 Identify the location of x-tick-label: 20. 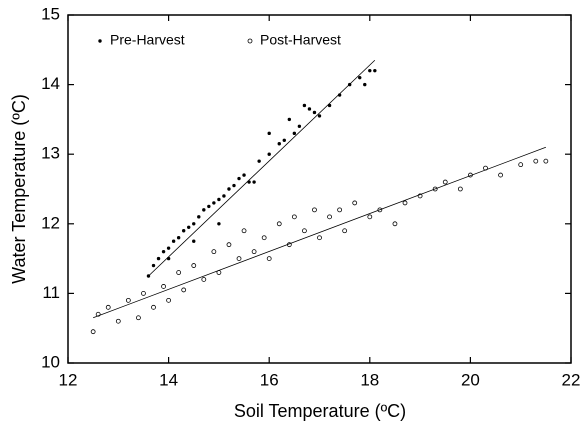
(470, 379).